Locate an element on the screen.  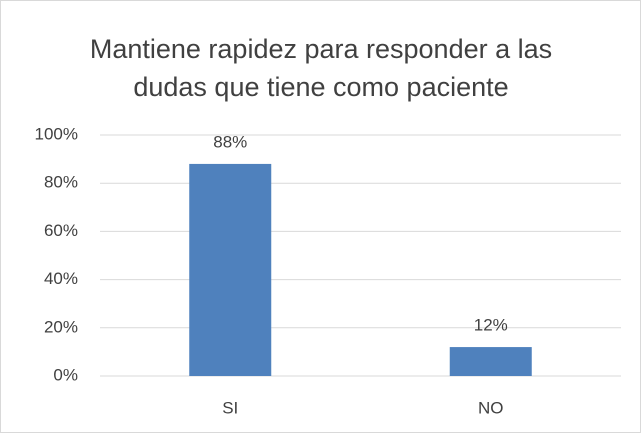
y-tick-label: 80% is located at coordinates (61, 182).